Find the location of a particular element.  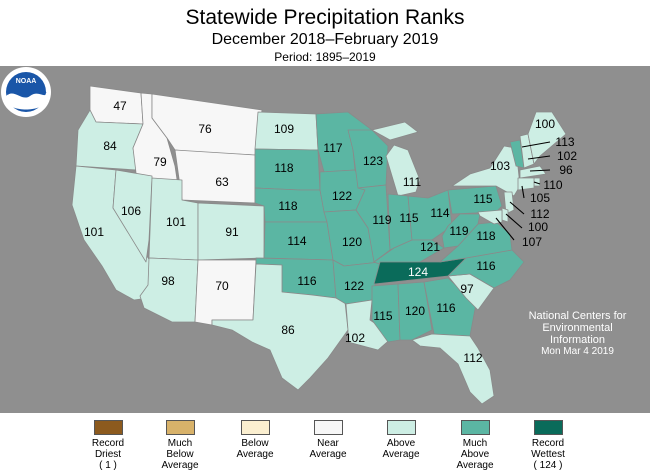

state-MA is located at coordinates (533, 172).